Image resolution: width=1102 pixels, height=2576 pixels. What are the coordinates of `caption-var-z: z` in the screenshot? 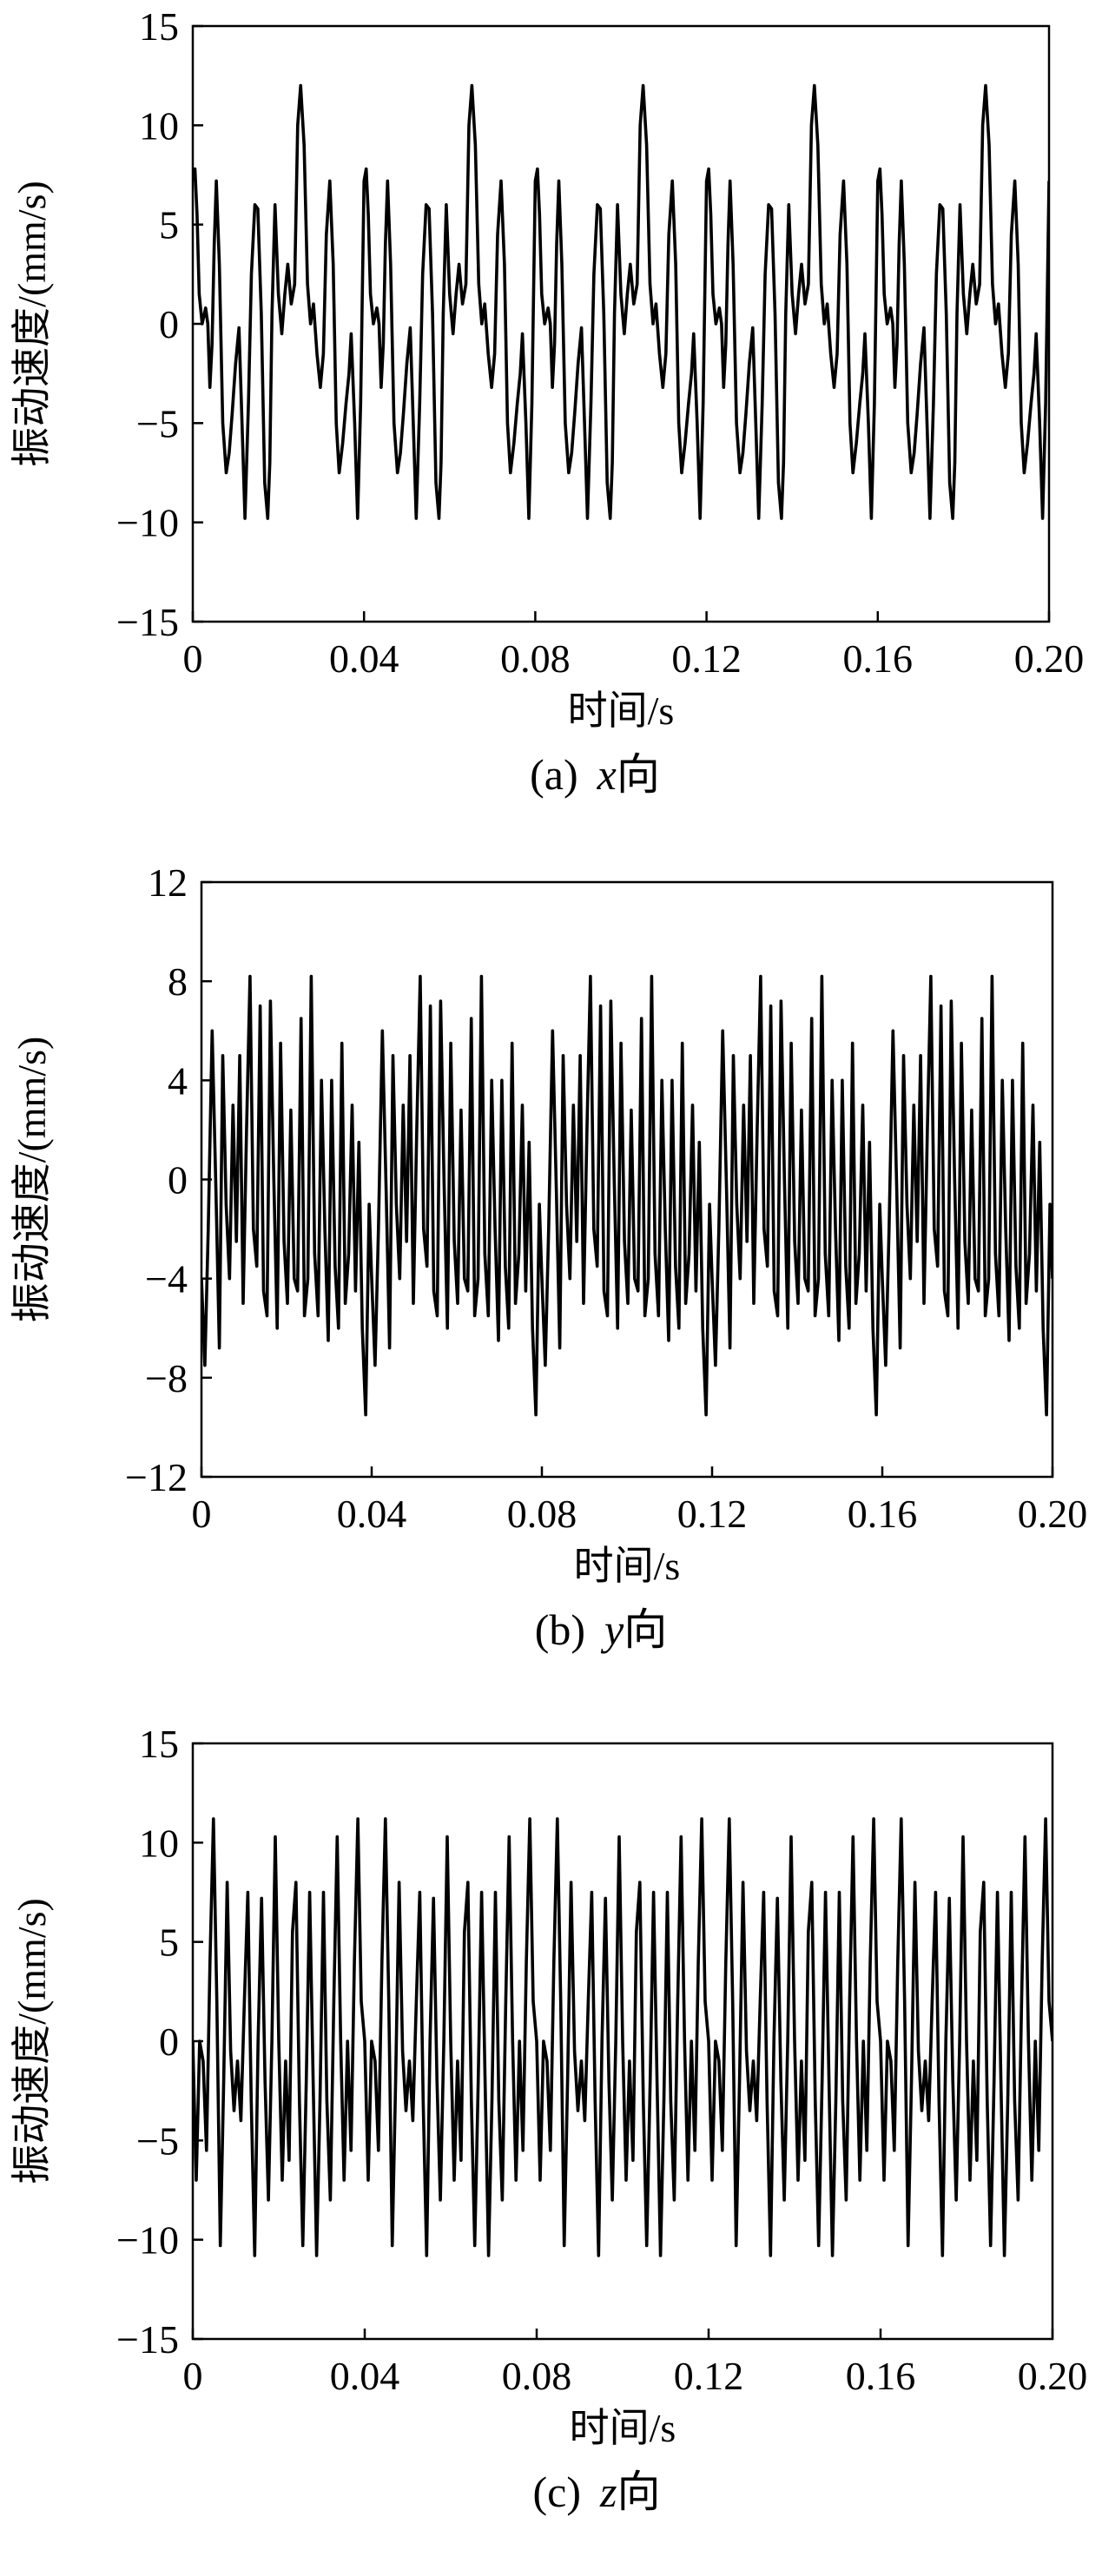 It's located at (608, 2491).